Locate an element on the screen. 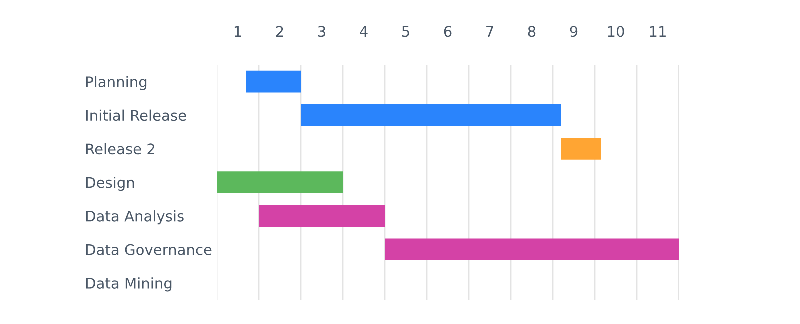 The width and height of the screenshot is (800, 324). x-tick-label: 7 is located at coordinates (490, 31).